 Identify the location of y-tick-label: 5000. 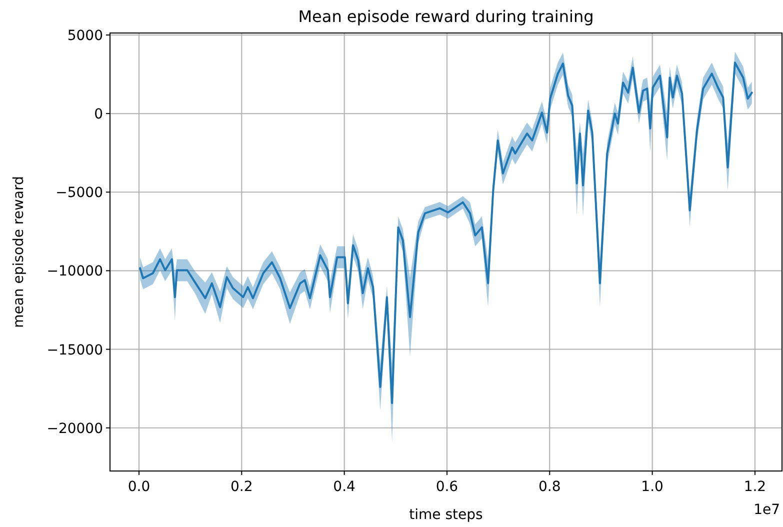
(85, 36).